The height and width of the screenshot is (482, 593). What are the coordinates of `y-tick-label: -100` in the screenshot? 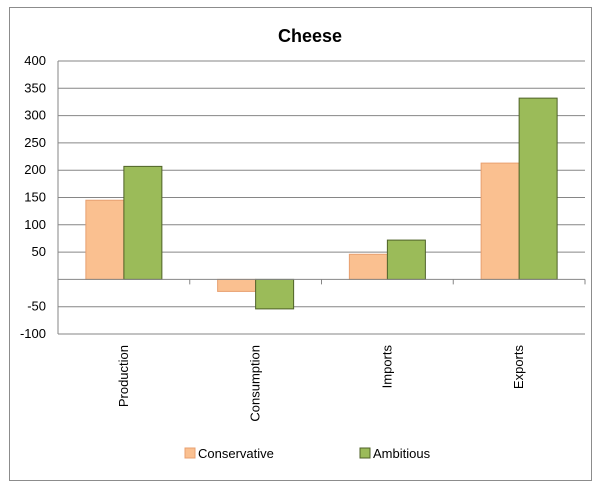 It's located at (33, 333).